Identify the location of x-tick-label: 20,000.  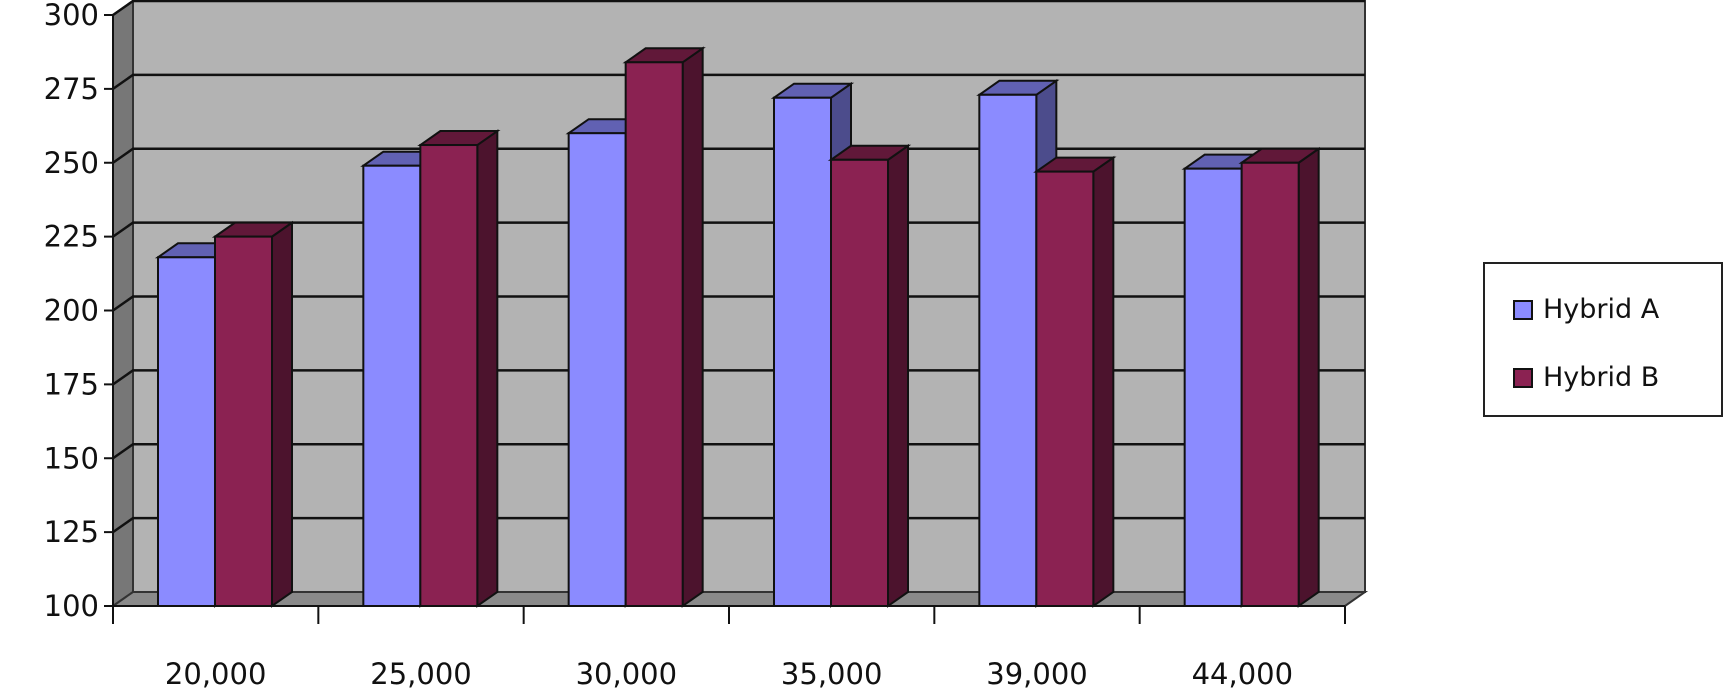
(215, 674).